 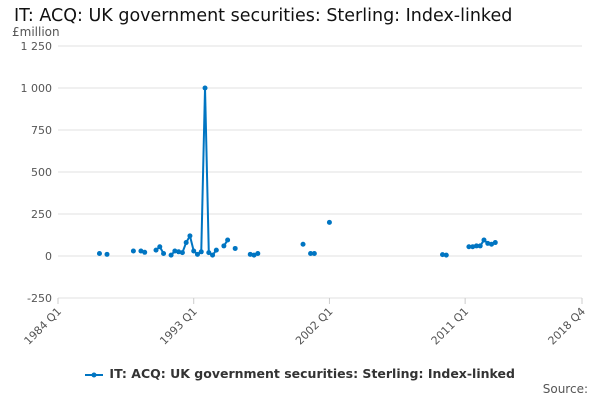 I want to click on x-tick-label: 1993 Q1, so click(x=178, y=326).